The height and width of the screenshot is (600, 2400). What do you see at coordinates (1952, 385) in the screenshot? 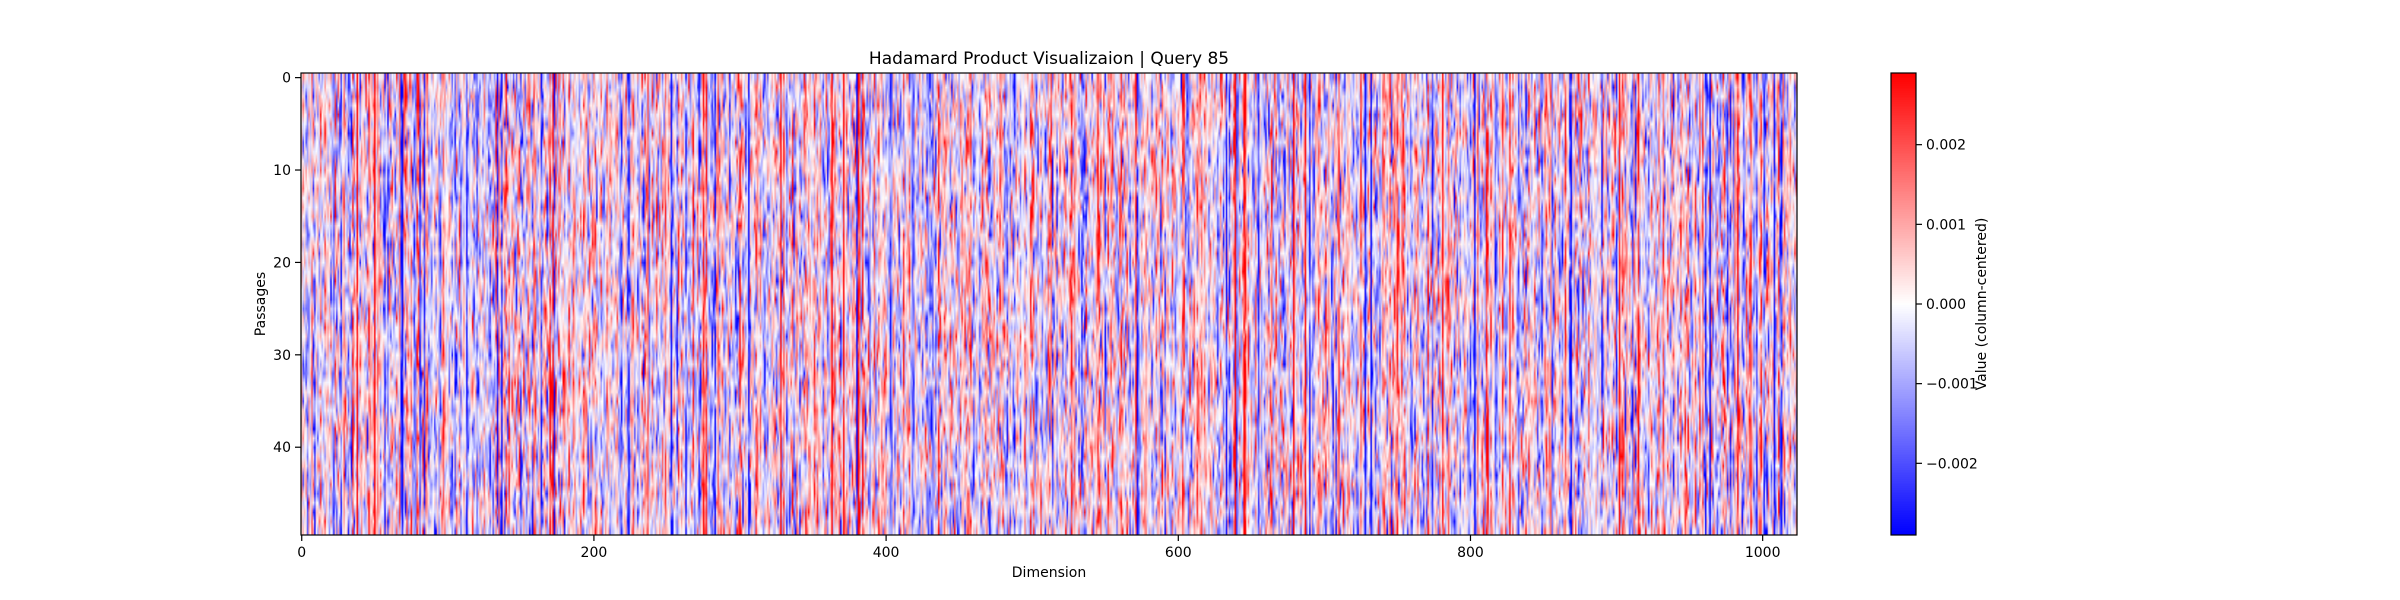
I see `colorbar-tick-label: −0.001` at bounding box center [1952, 385].